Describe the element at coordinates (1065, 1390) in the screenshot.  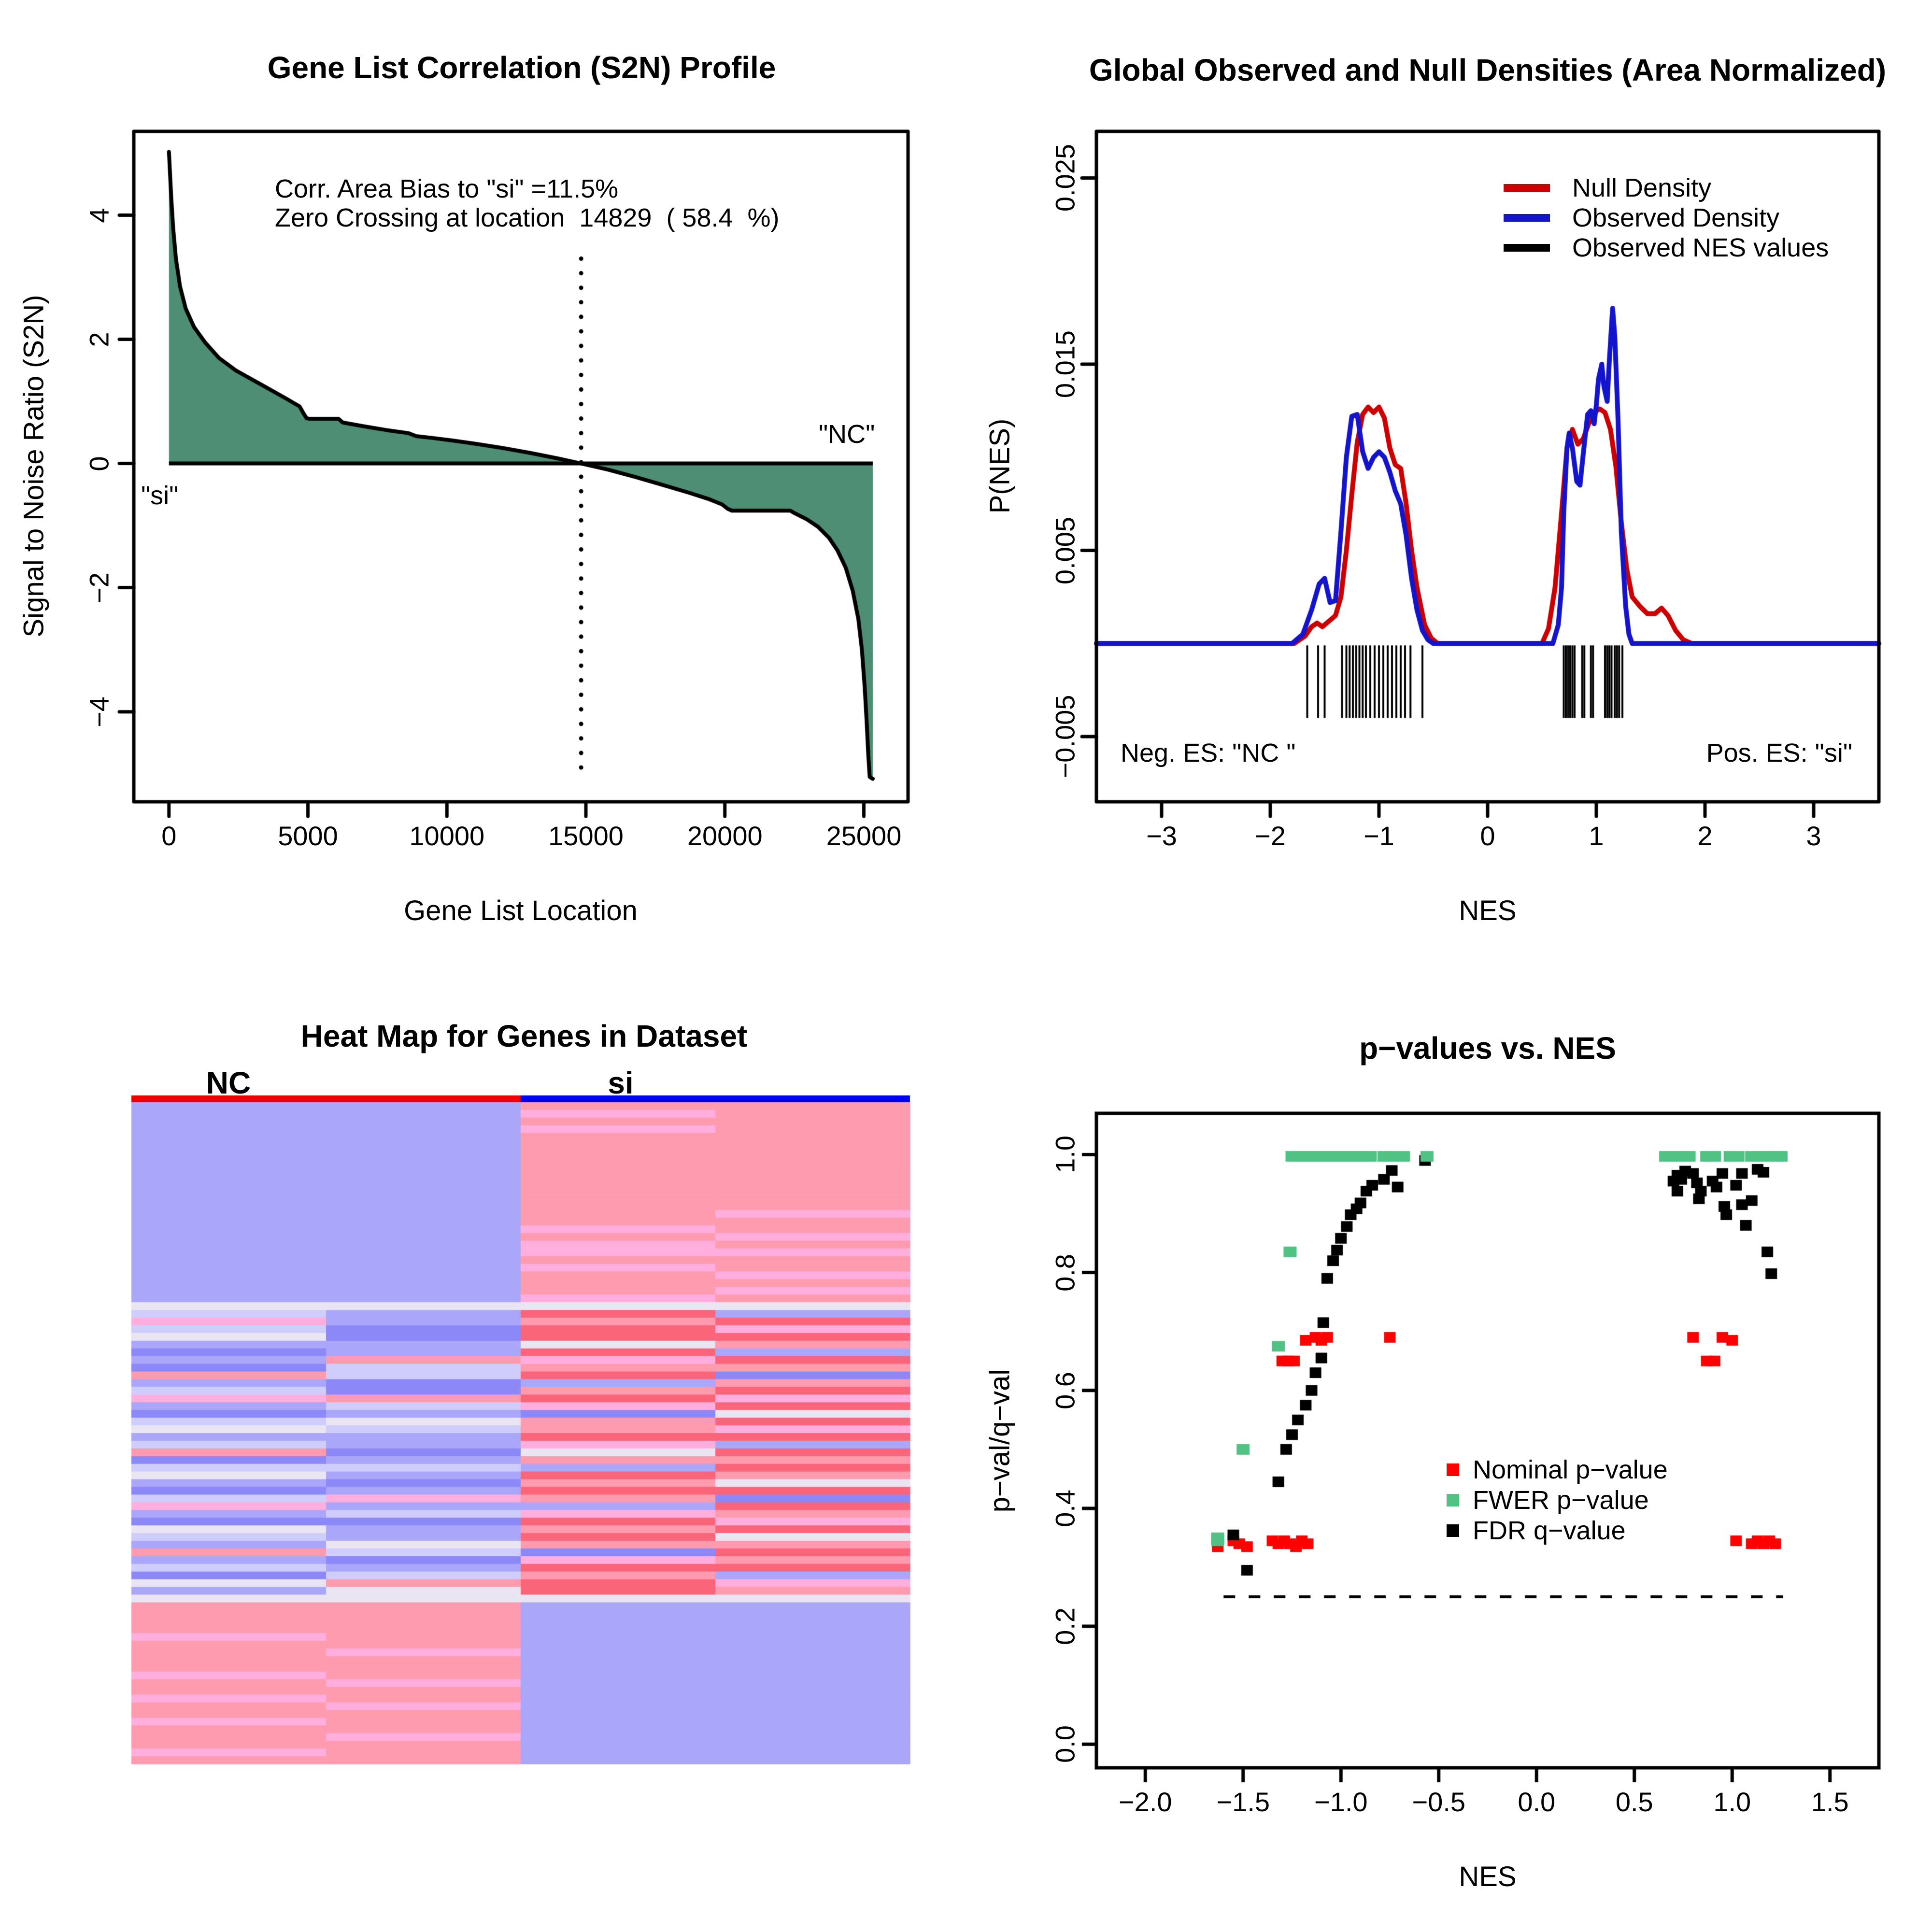
I see `y-tick-label: 0.6` at that location.